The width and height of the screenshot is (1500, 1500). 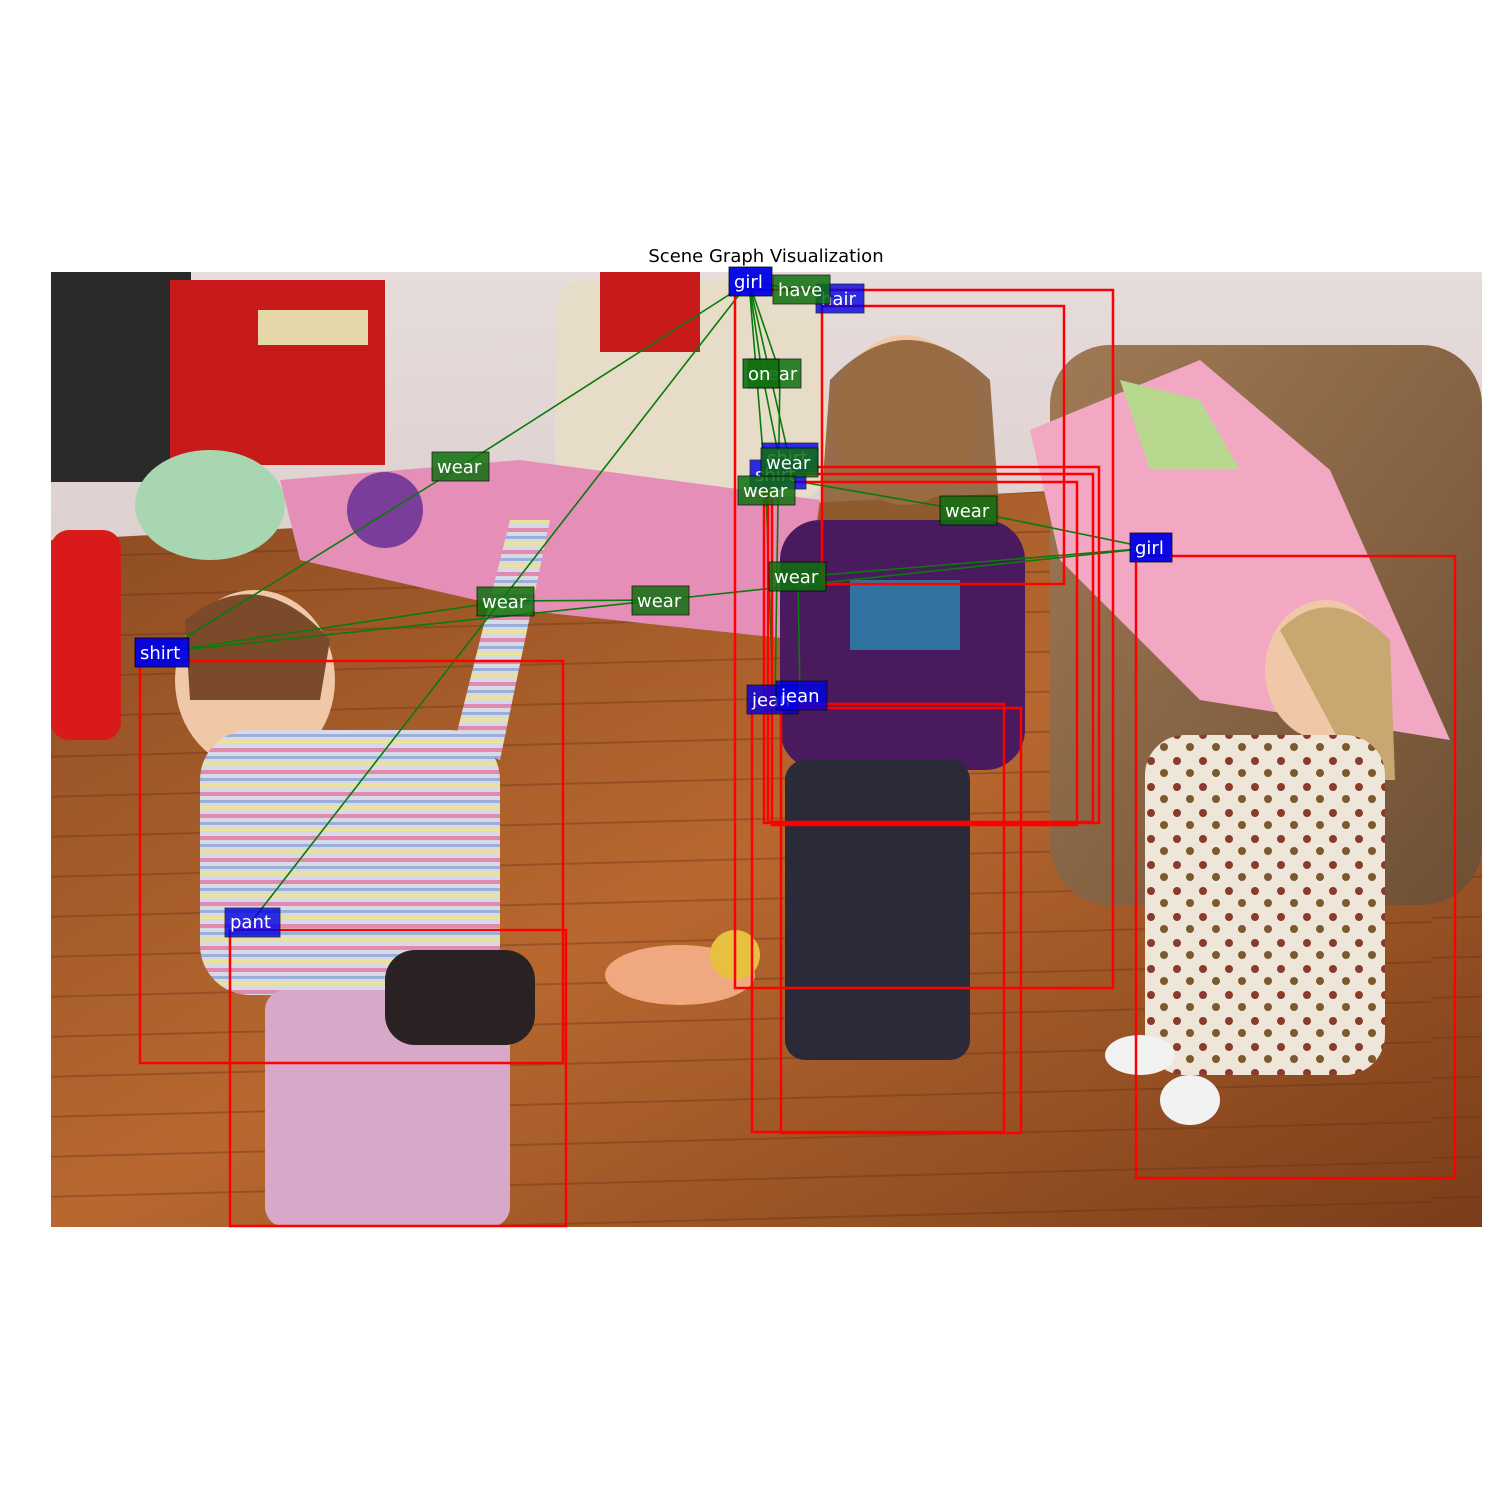 What do you see at coordinates (943, 445) in the screenshot?
I see `bbox-hair` at bounding box center [943, 445].